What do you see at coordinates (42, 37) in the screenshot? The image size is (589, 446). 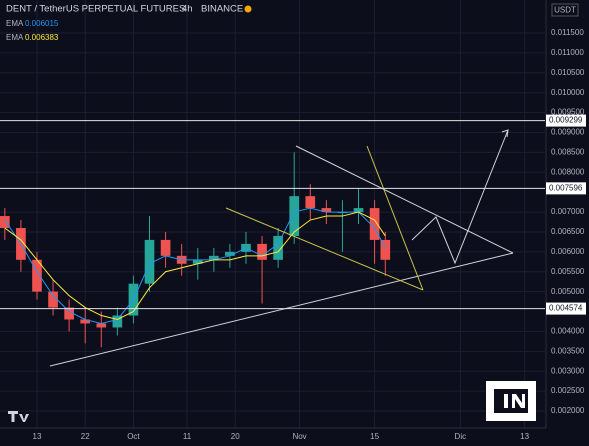 I see `legend-value: 0.006383` at bounding box center [42, 37].